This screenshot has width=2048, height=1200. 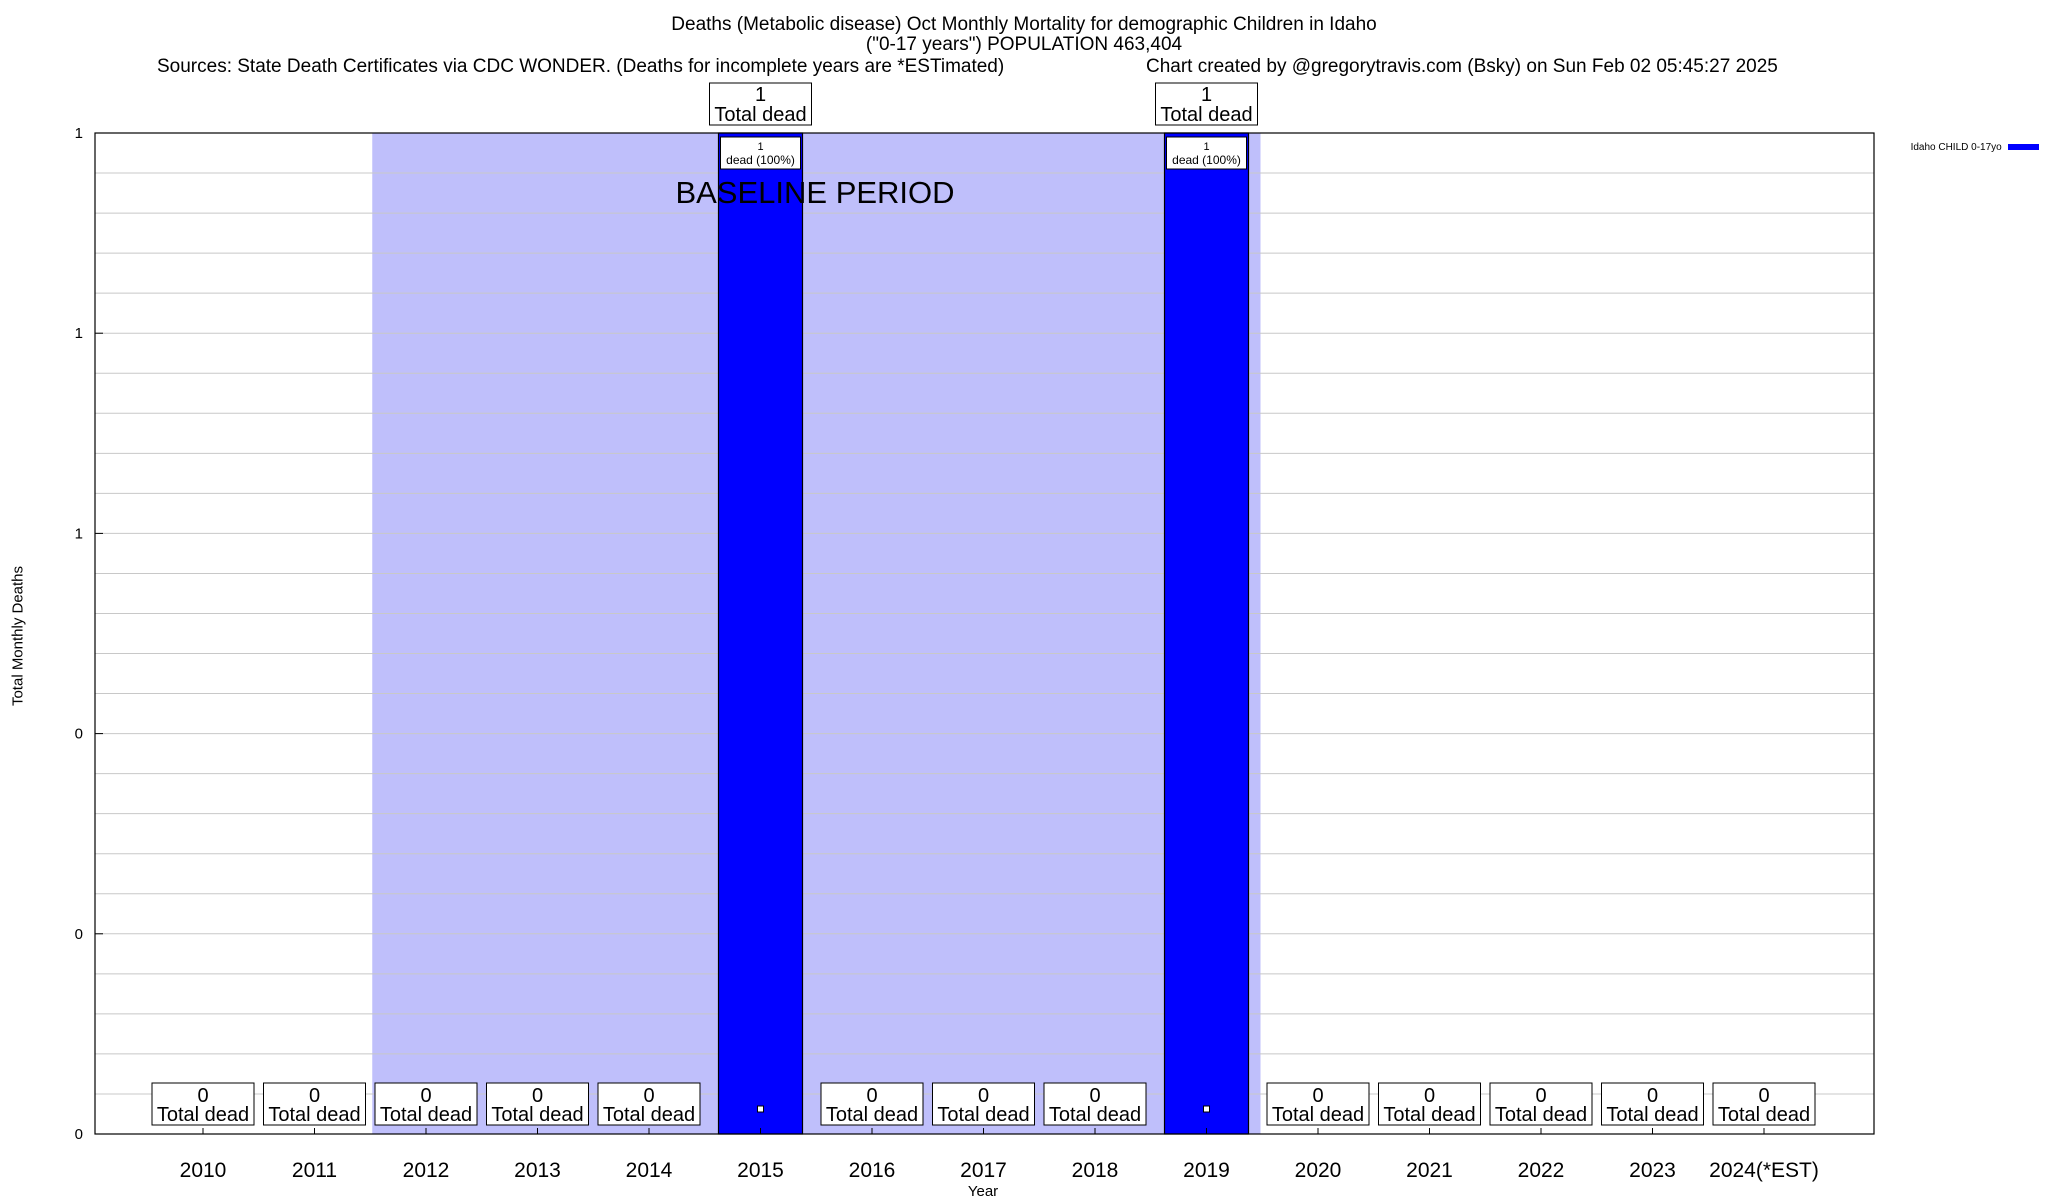 What do you see at coordinates (1541, 1170) in the screenshot?
I see `x-tick-label: 2022` at bounding box center [1541, 1170].